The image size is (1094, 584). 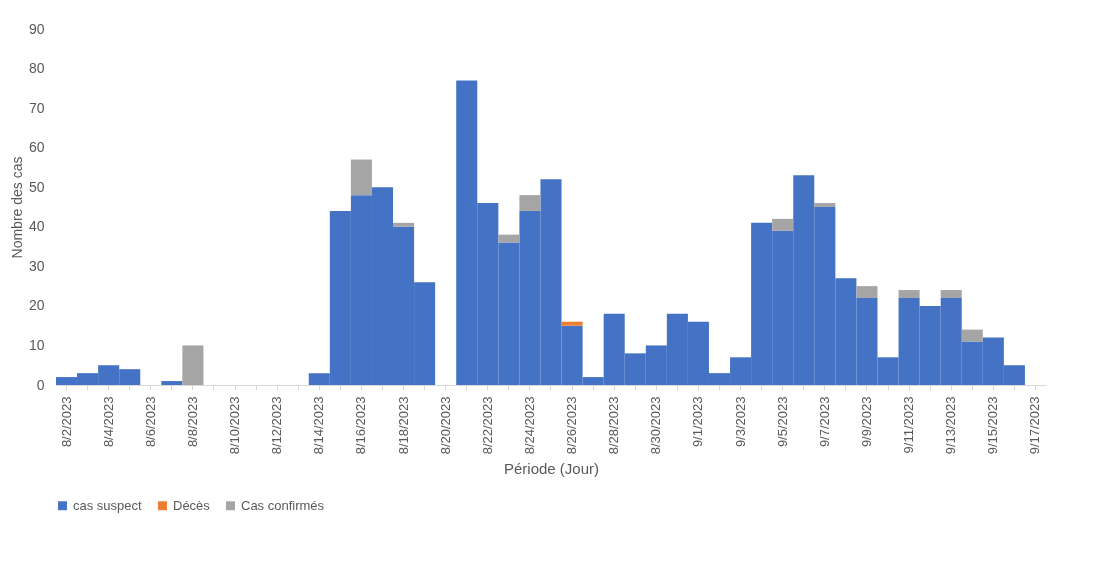 What do you see at coordinates (740, 422) in the screenshot?
I see `x-tick-label: 9/3/2023` at bounding box center [740, 422].